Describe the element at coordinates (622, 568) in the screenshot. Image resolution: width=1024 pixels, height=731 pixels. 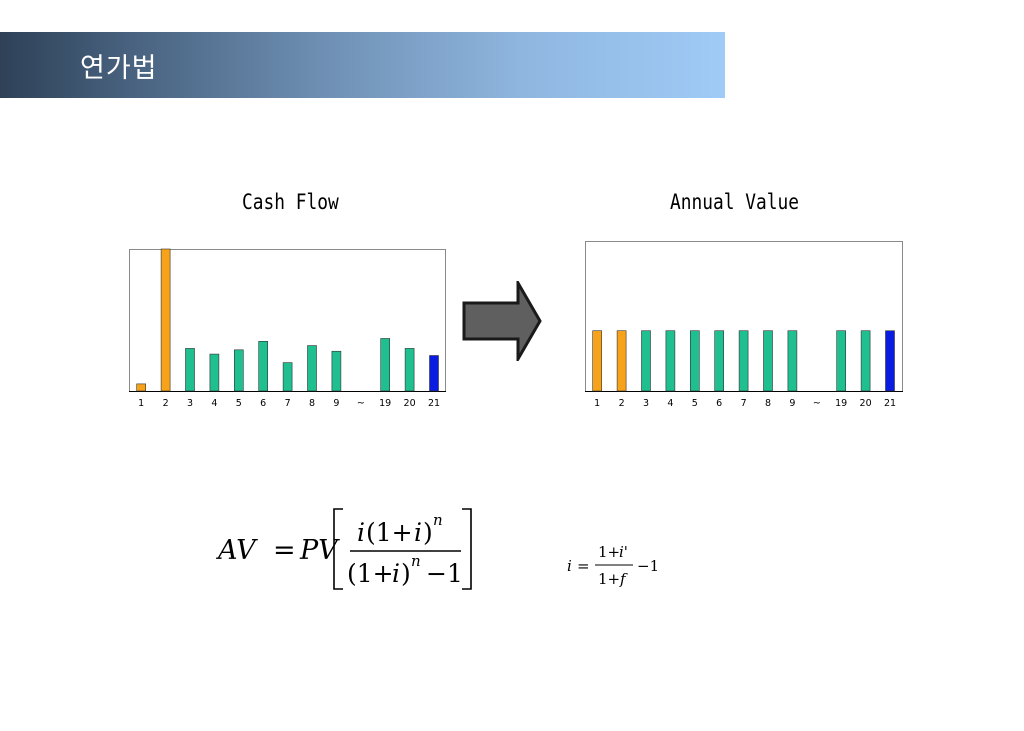
I see `interest-rate-formula: i = 1+ i' 1+ f −1` at that location.